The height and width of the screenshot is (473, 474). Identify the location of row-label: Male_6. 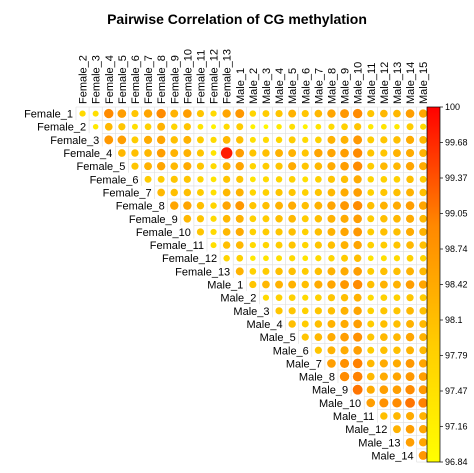
(291, 351).